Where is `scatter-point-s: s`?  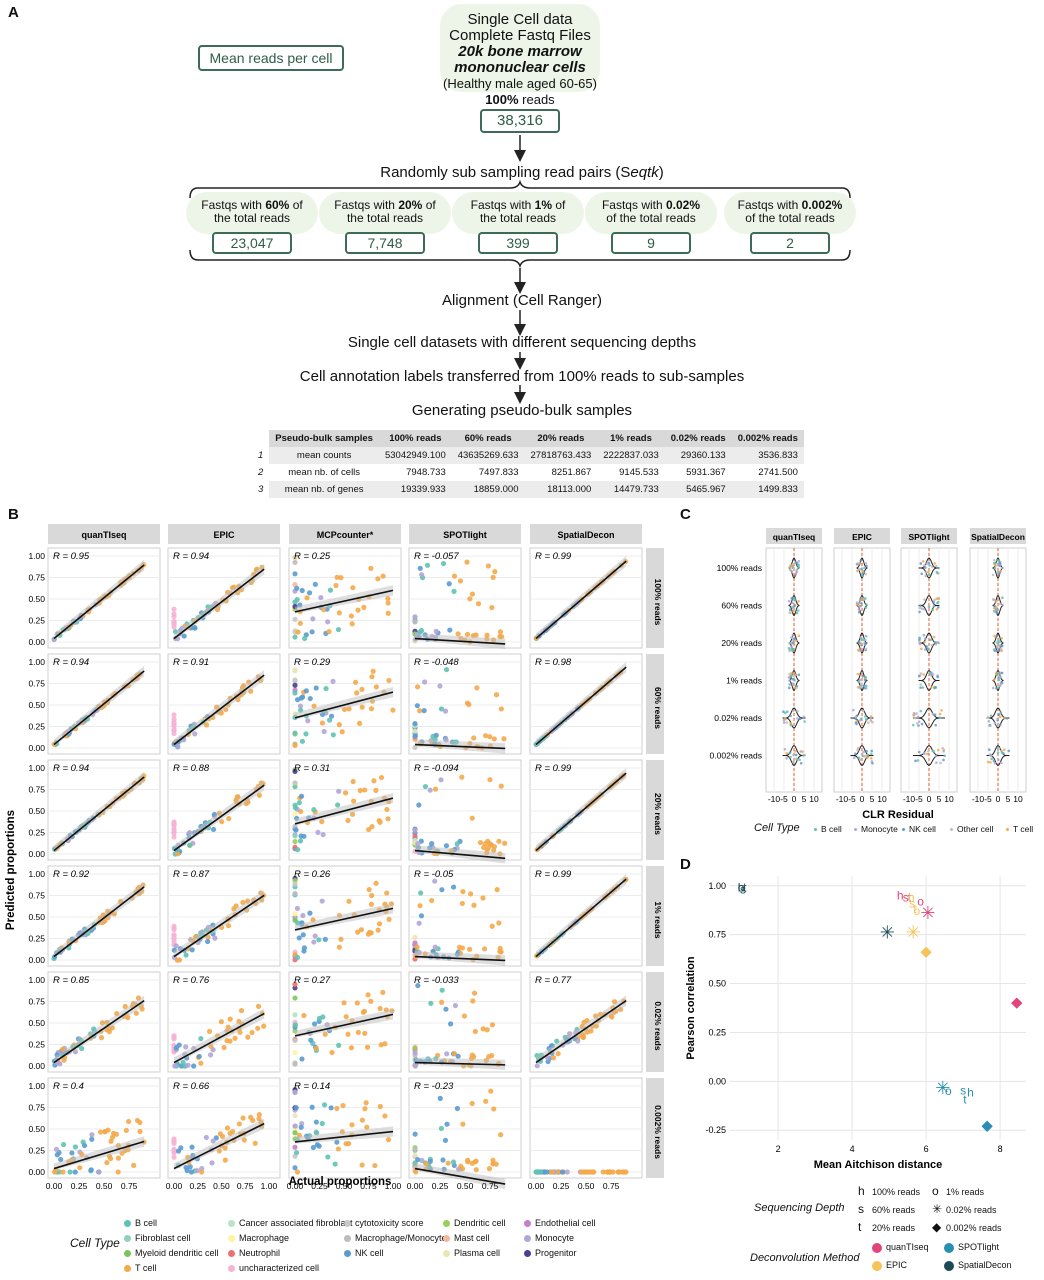
scatter-point-s: s is located at coordinates (743, 890).